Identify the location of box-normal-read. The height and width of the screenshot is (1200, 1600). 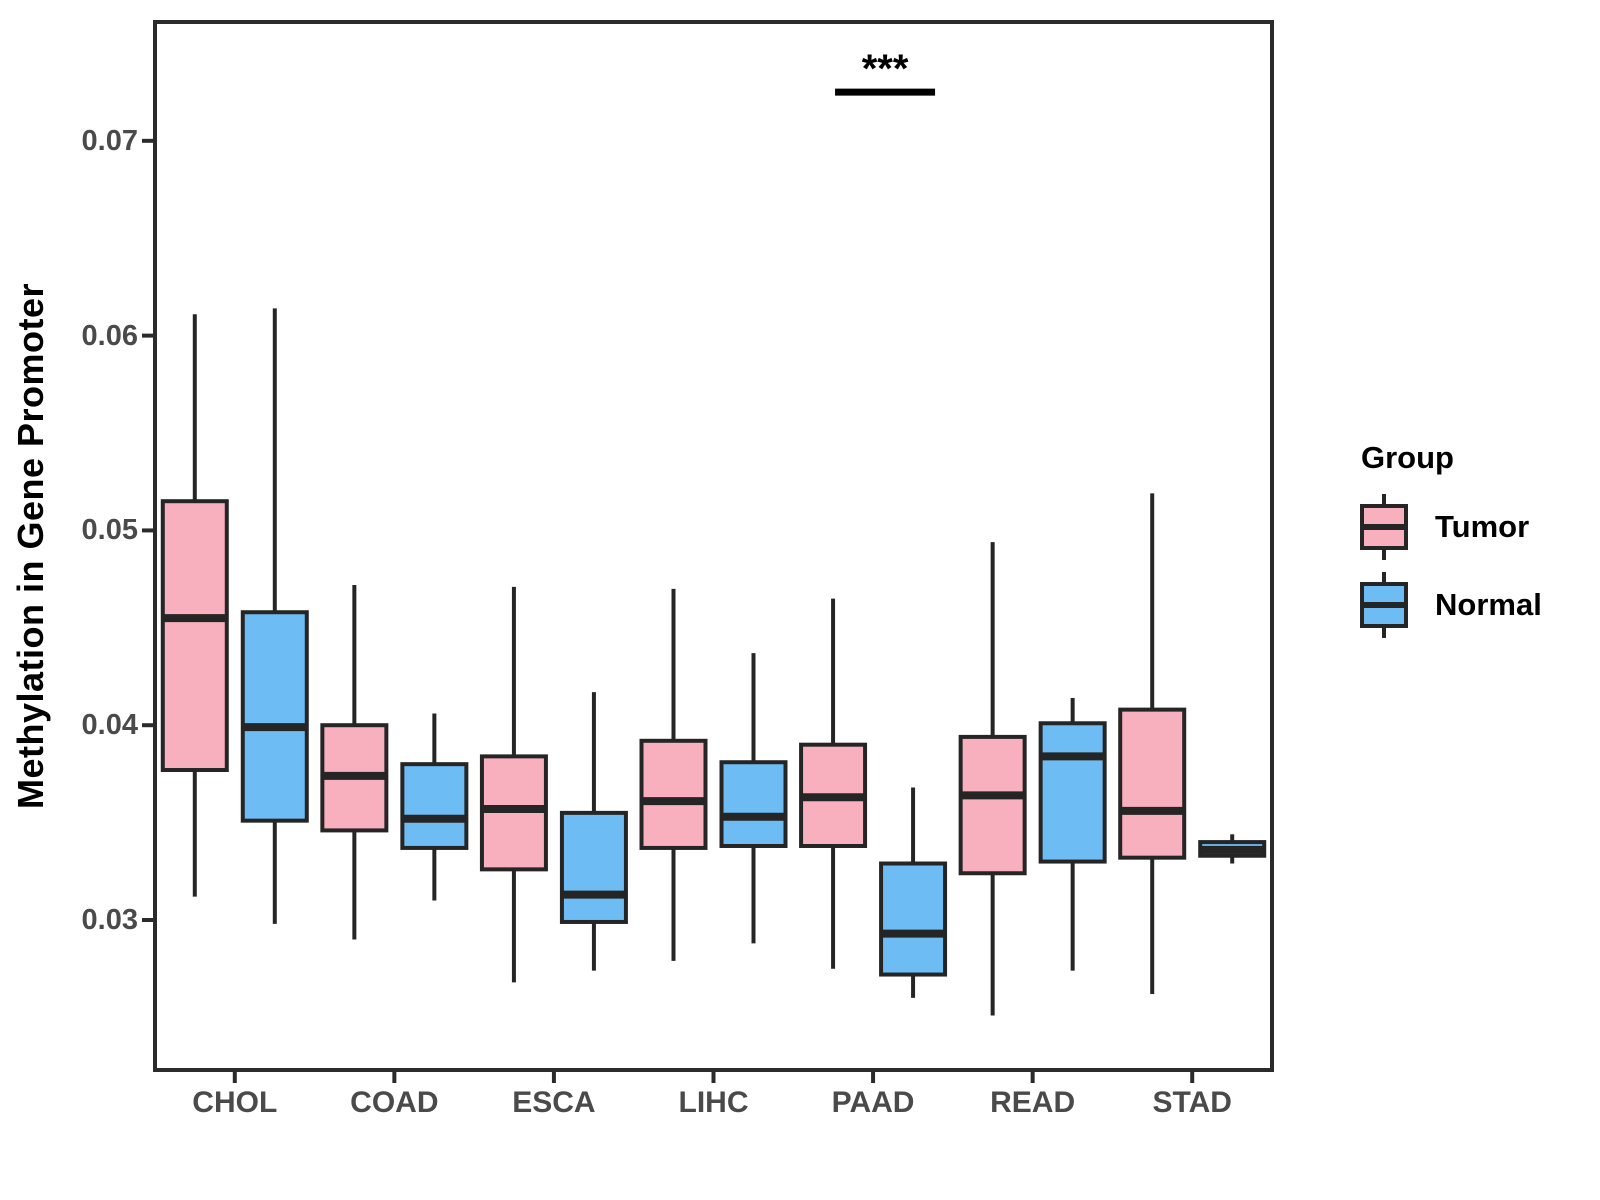
(1072, 792).